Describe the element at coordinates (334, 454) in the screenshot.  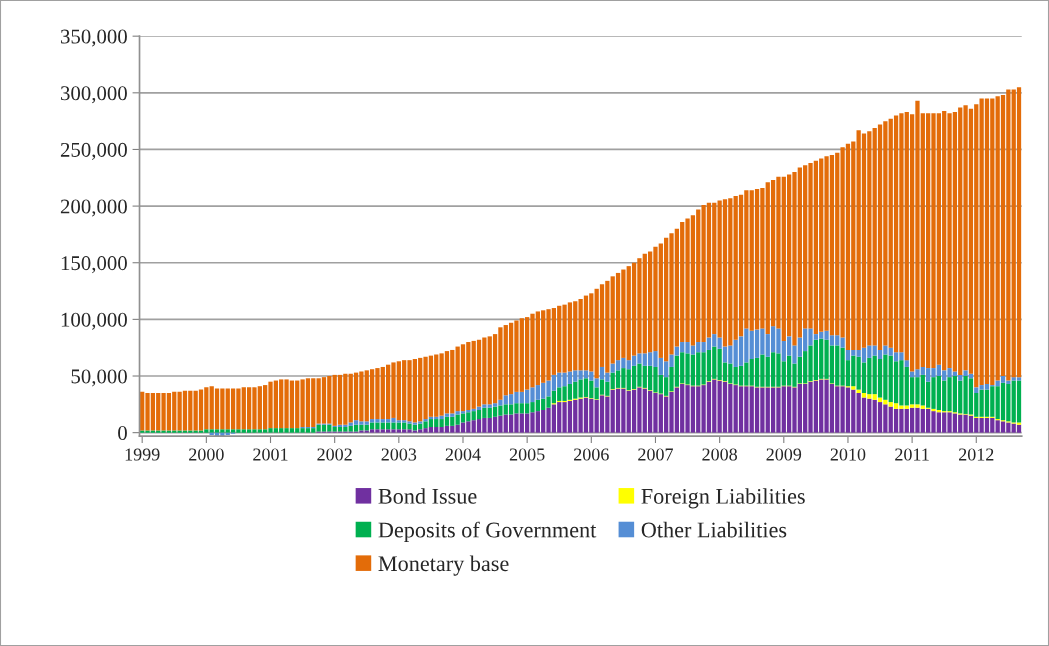
I see `x-tick-label: 2002` at that location.